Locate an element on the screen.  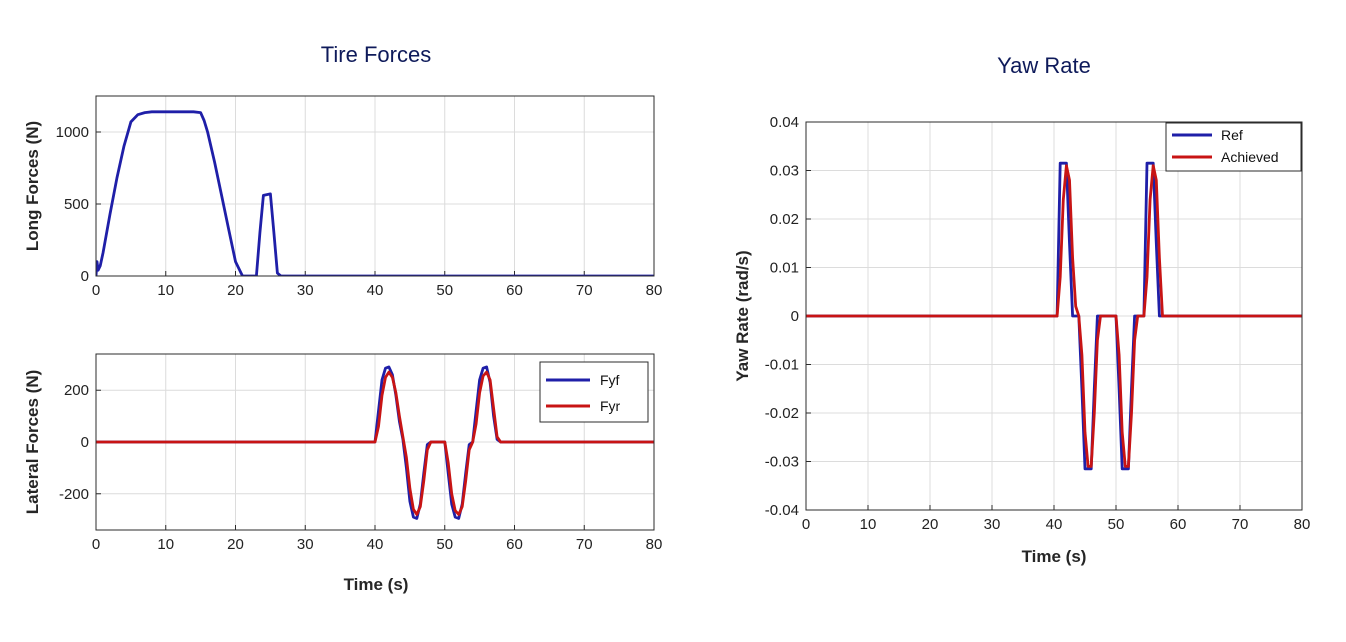
legend-label-ref: Ref is located at coordinates (1232, 135).